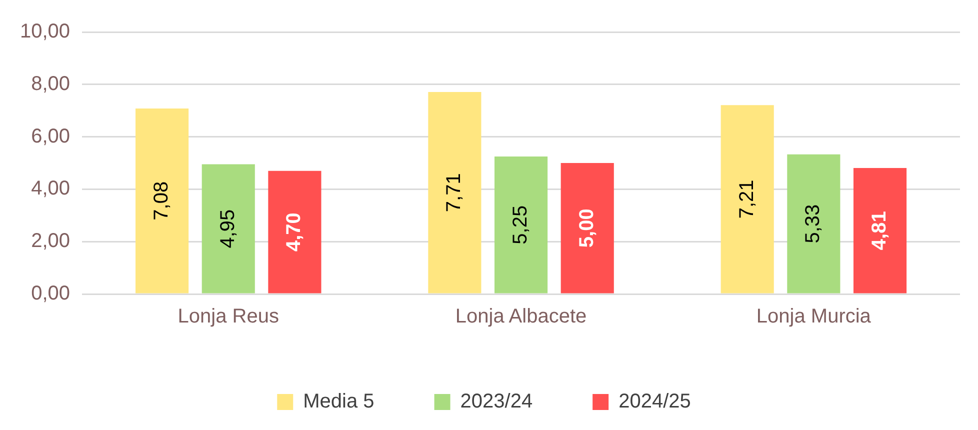 This screenshot has width=978, height=430. I want to click on legend-label: 2024/25, so click(654, 401).